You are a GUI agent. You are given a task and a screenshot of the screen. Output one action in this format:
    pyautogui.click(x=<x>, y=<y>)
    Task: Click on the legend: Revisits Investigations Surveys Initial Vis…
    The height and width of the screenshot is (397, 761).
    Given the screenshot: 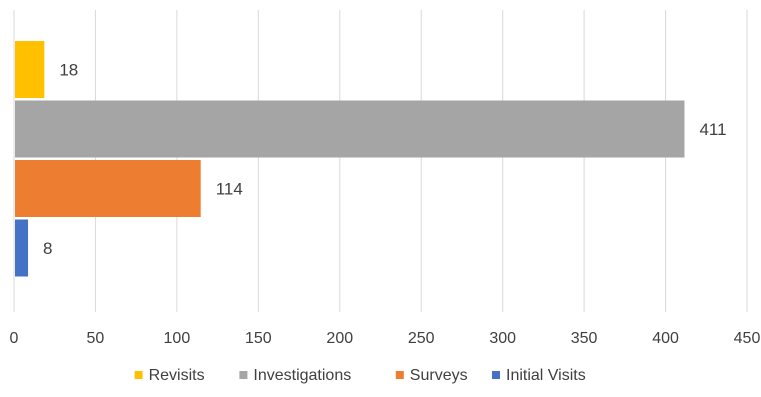 What is the action you would take?
    pyautogui.click(x=360, y=375)
    